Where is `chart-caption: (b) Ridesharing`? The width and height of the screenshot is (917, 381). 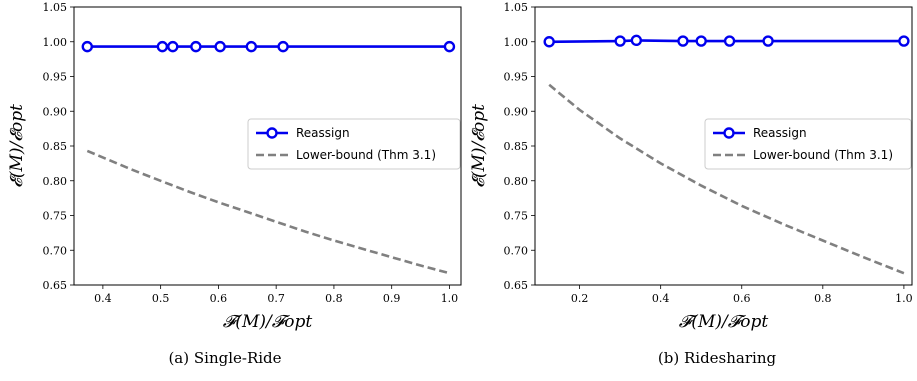
chart-caption: (b) Ridesharing is located at coordinates (717, 358).